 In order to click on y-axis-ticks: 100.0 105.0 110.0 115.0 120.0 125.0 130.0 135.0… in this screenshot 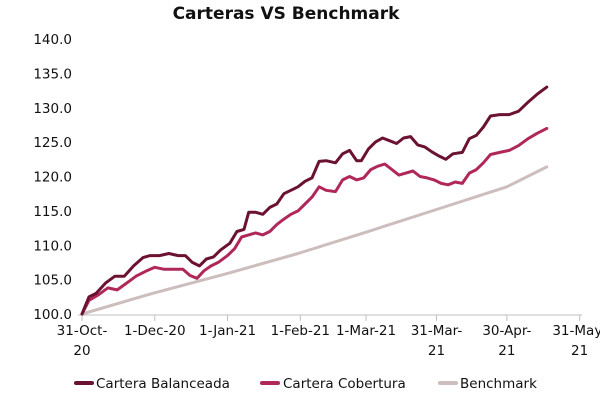, I will do `click(52, 177)`.